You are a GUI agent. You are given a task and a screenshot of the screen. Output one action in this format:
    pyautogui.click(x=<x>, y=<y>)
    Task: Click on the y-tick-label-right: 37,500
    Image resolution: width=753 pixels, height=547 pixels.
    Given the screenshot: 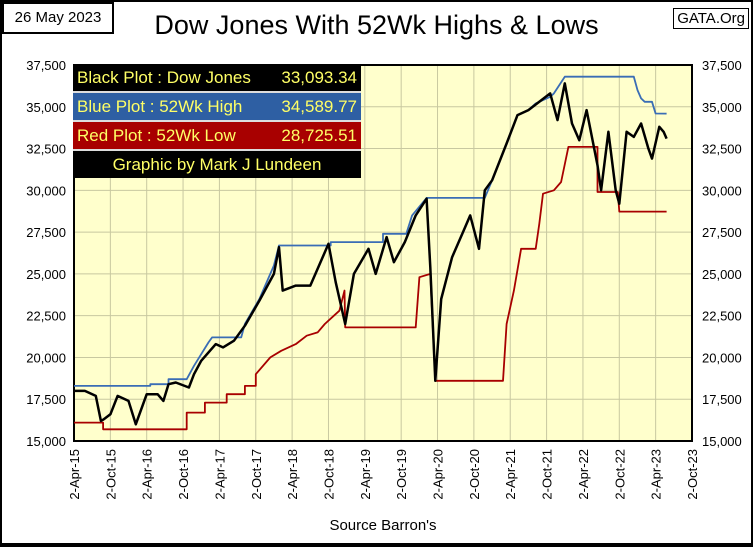 What is the action you would take?
    pyautogui.click(x=722, y=65)
    